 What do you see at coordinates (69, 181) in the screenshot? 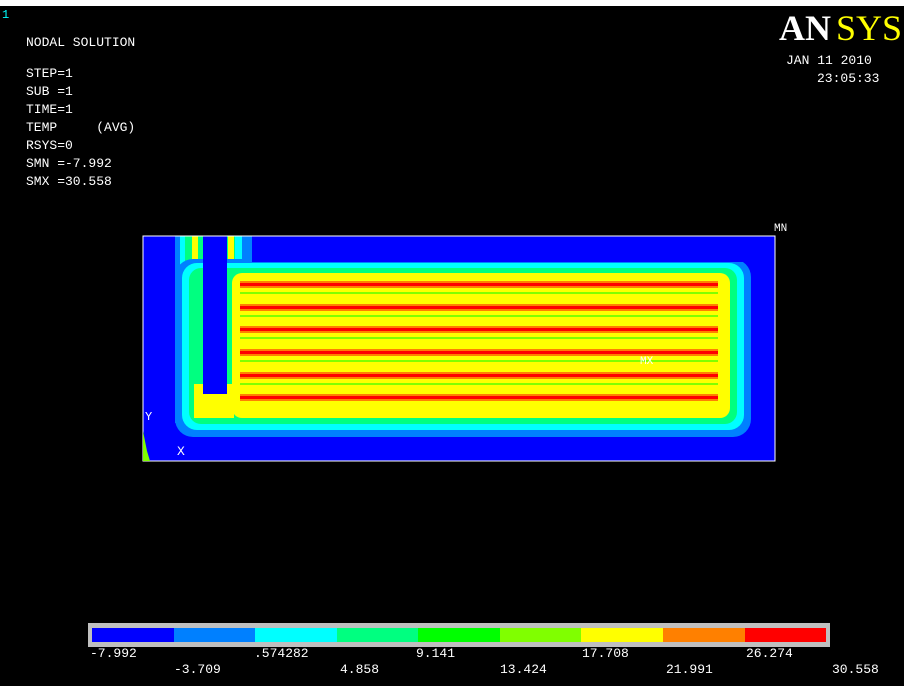
I see `info-smx: SMX =30.558` at bounding box center [69, 181].